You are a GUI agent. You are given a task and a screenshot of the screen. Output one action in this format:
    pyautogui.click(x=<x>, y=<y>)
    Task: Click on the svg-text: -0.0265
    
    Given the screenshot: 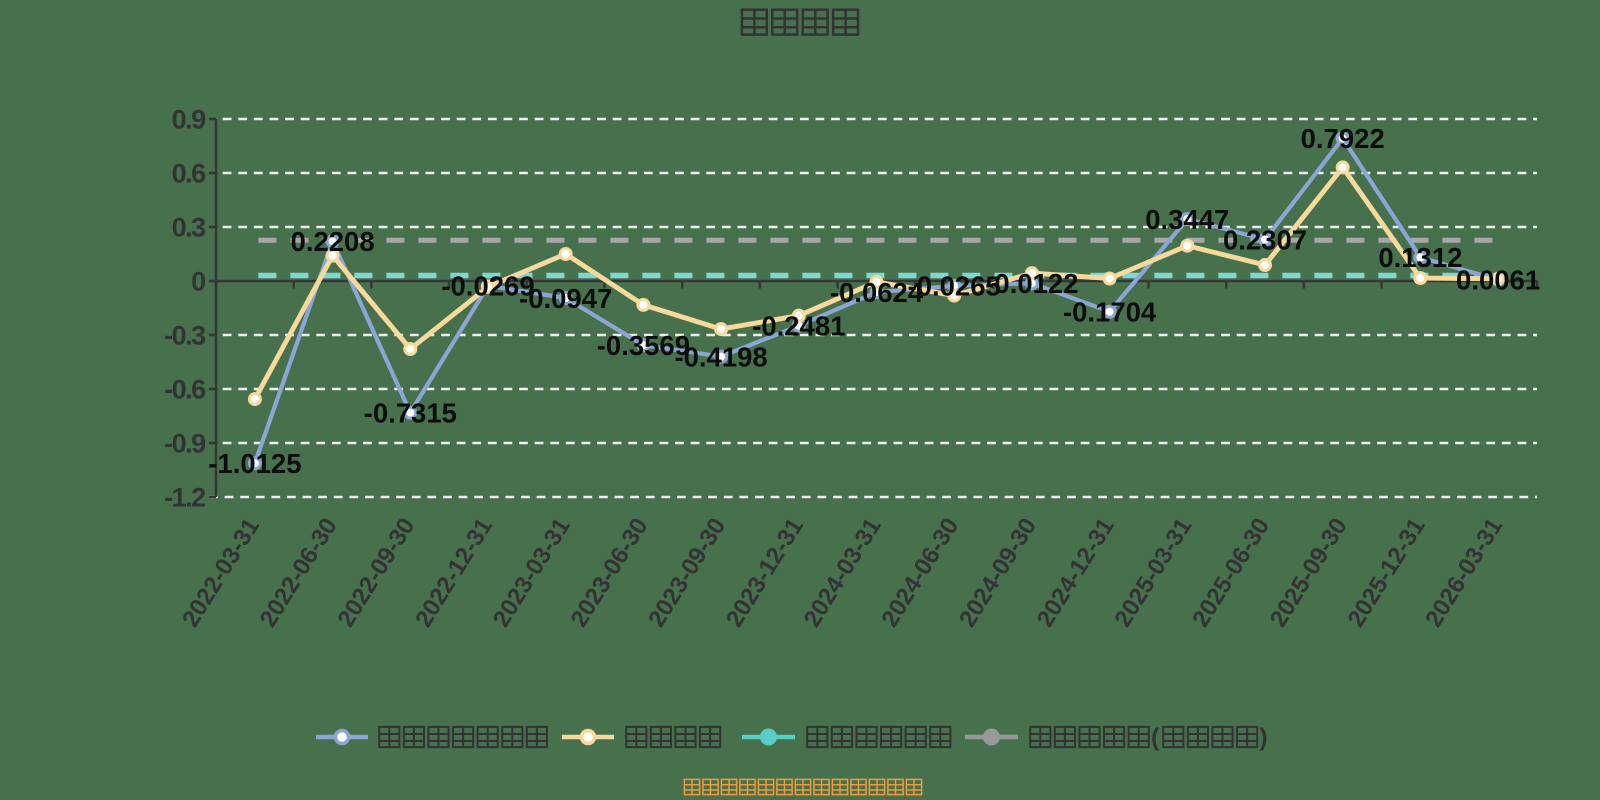 What is the action you would take?
    pyautogui.click(x=954, y=286)
    